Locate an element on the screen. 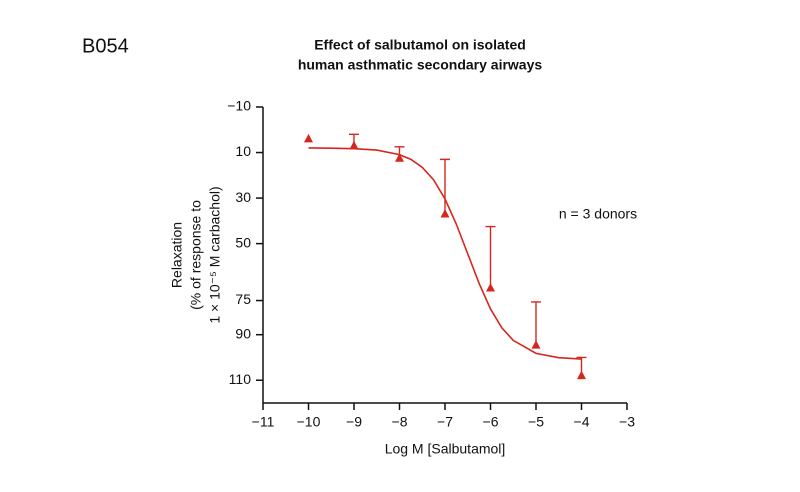  x-tick-label: −5 is located at coordinates (536, 422).